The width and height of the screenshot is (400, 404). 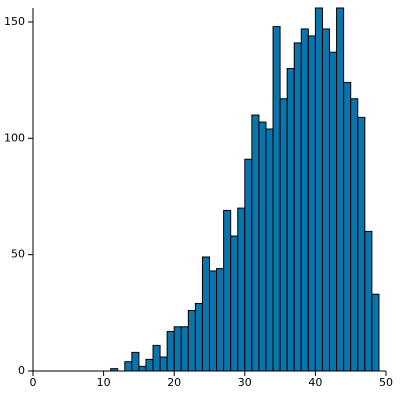 What do you see at coordinates (174, 382) in the screenshot?
I see `x-tick-label: 20` at bounding box center [174, 382].